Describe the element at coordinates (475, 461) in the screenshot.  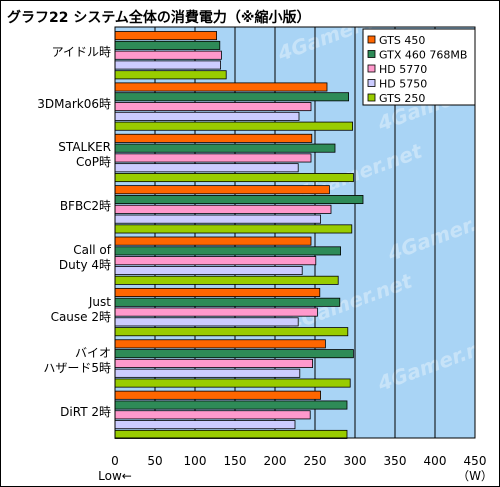
I see `x-tick-label: 450` at that location.